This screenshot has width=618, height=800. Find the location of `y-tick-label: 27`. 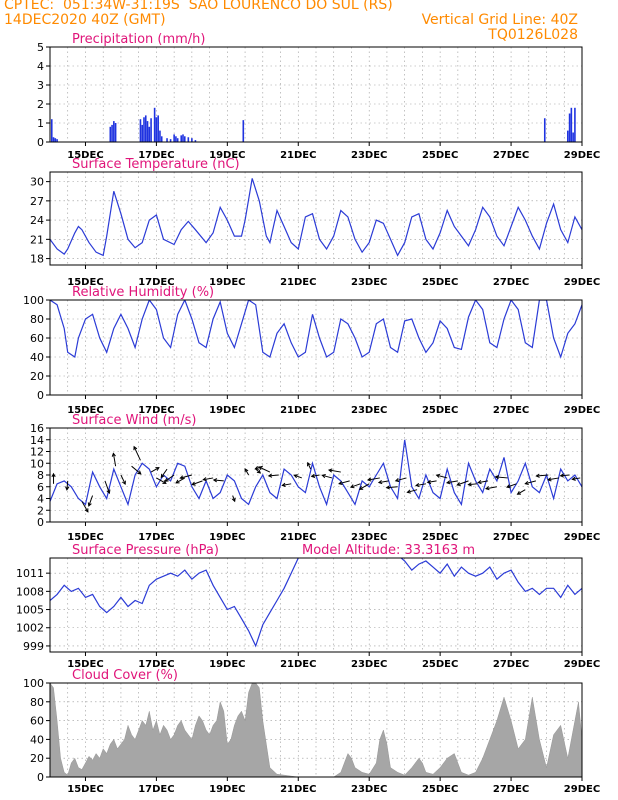

y-tick-label: 27 is located at coordinates (37, 201).